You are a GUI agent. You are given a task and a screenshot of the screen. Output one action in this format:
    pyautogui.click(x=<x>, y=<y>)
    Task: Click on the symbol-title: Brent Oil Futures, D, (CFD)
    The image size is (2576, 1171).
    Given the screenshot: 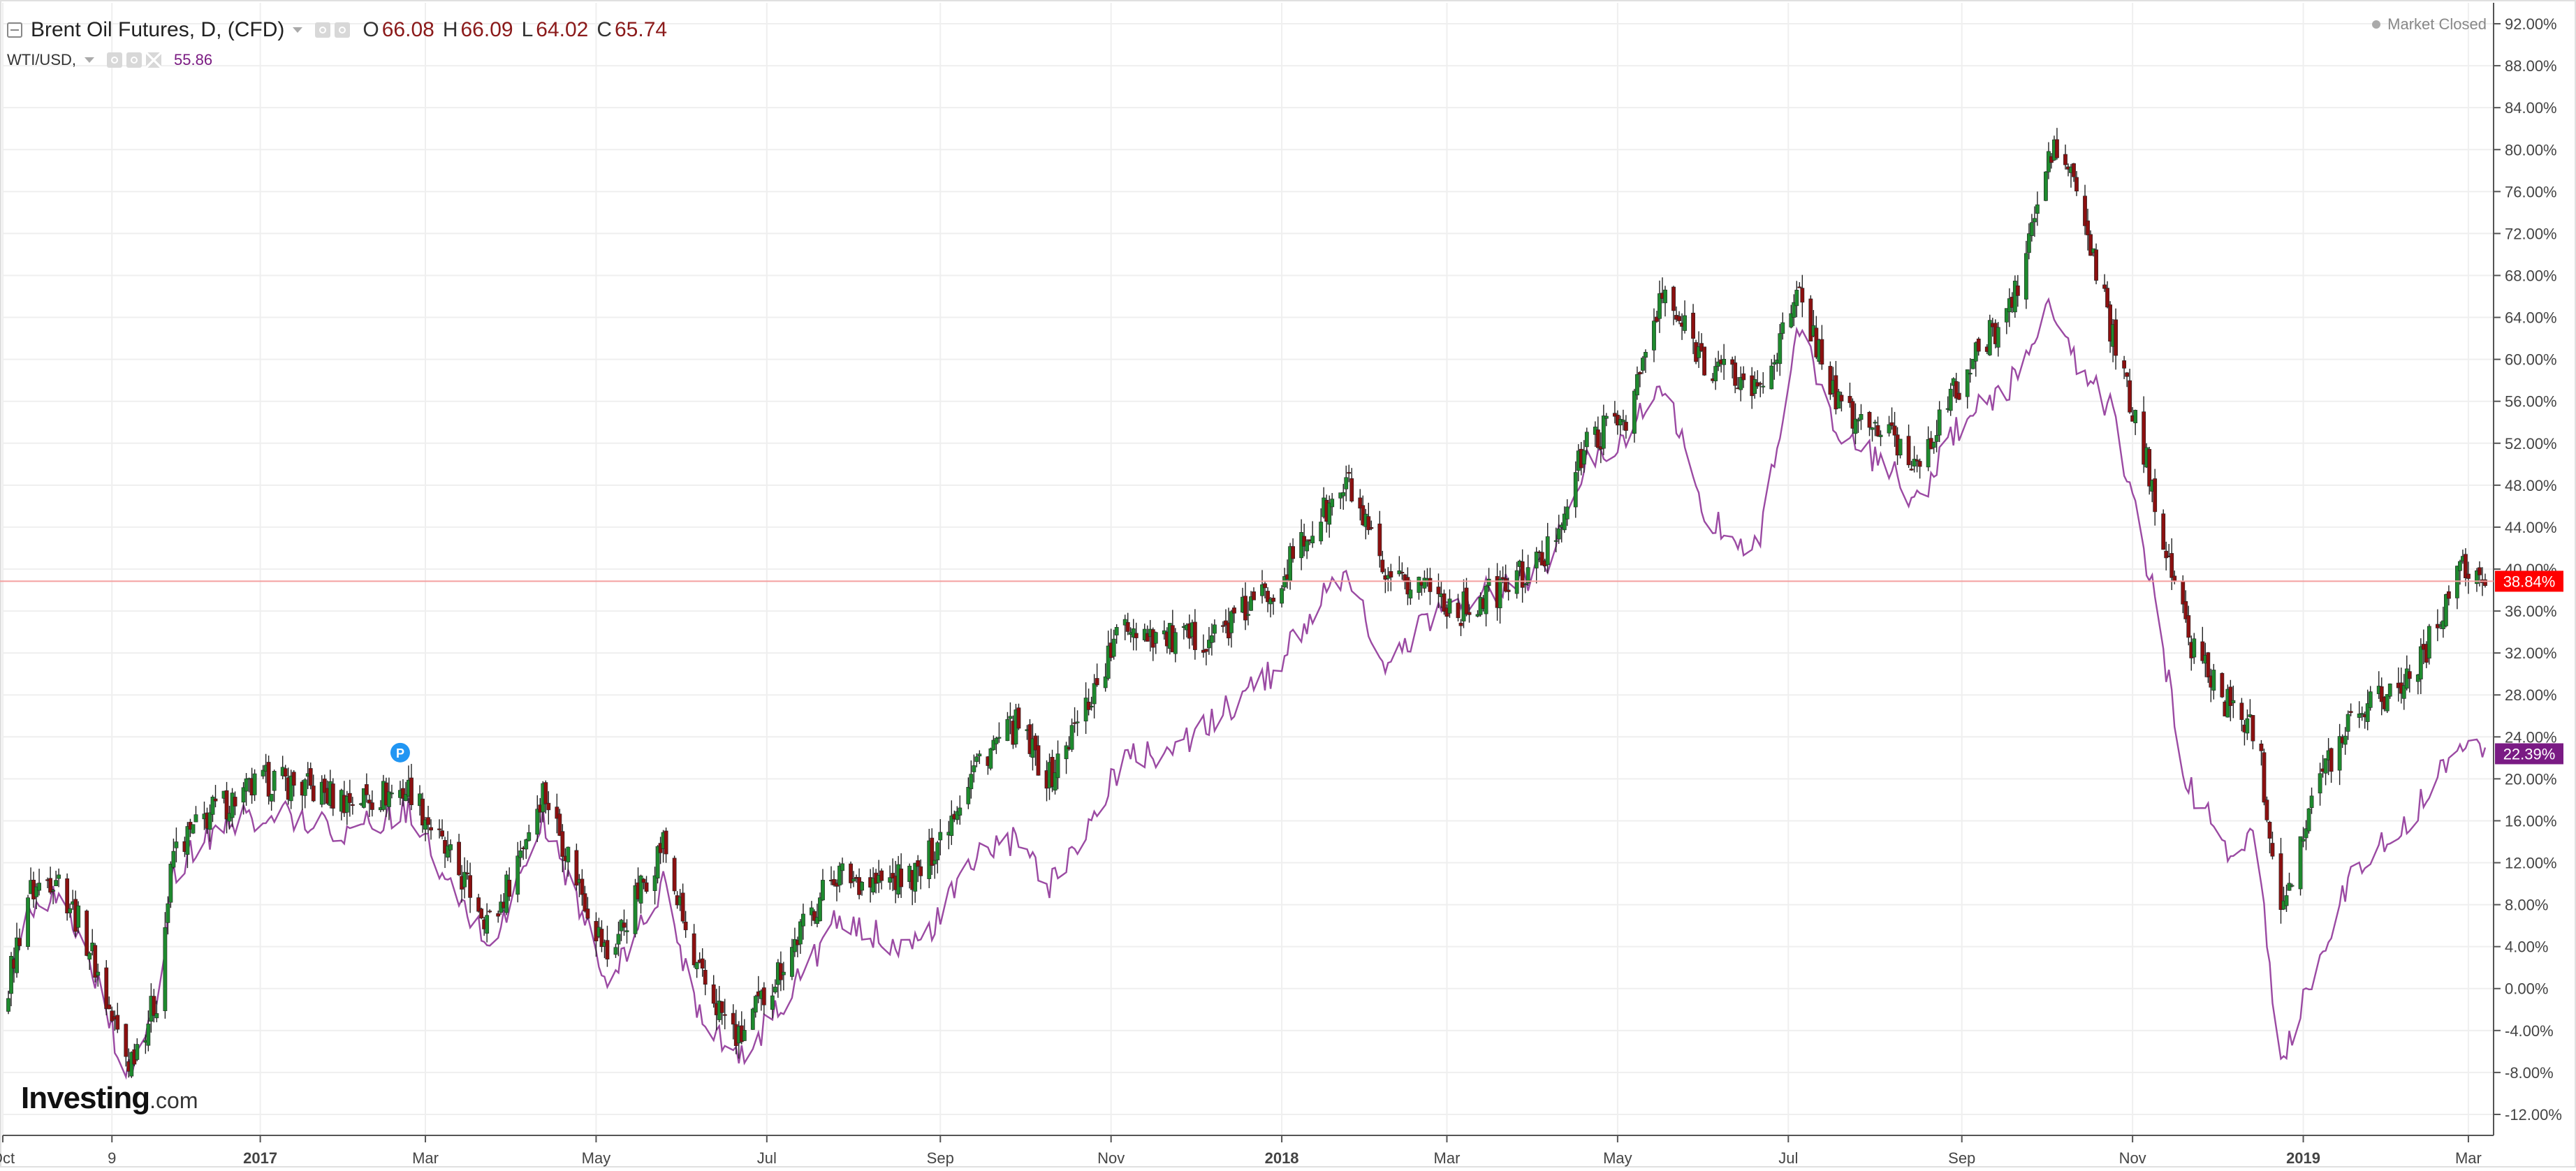 What is the action you would take?
    pyautogui.click(x=158, y=29)
    